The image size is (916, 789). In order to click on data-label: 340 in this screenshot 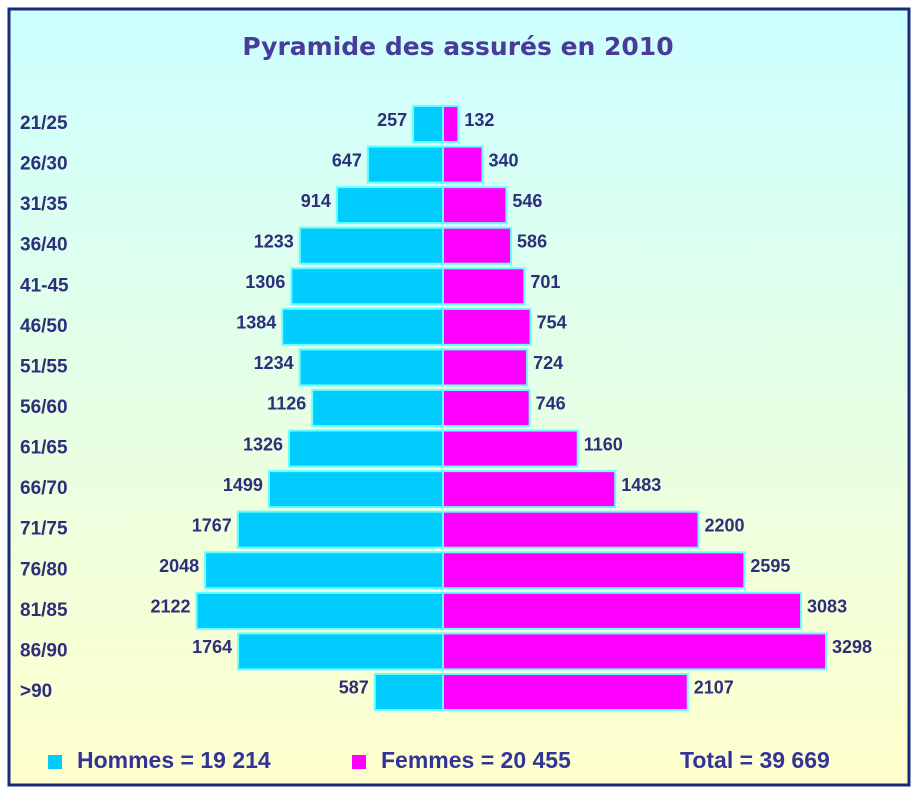, I will do `click(503, 160)`.